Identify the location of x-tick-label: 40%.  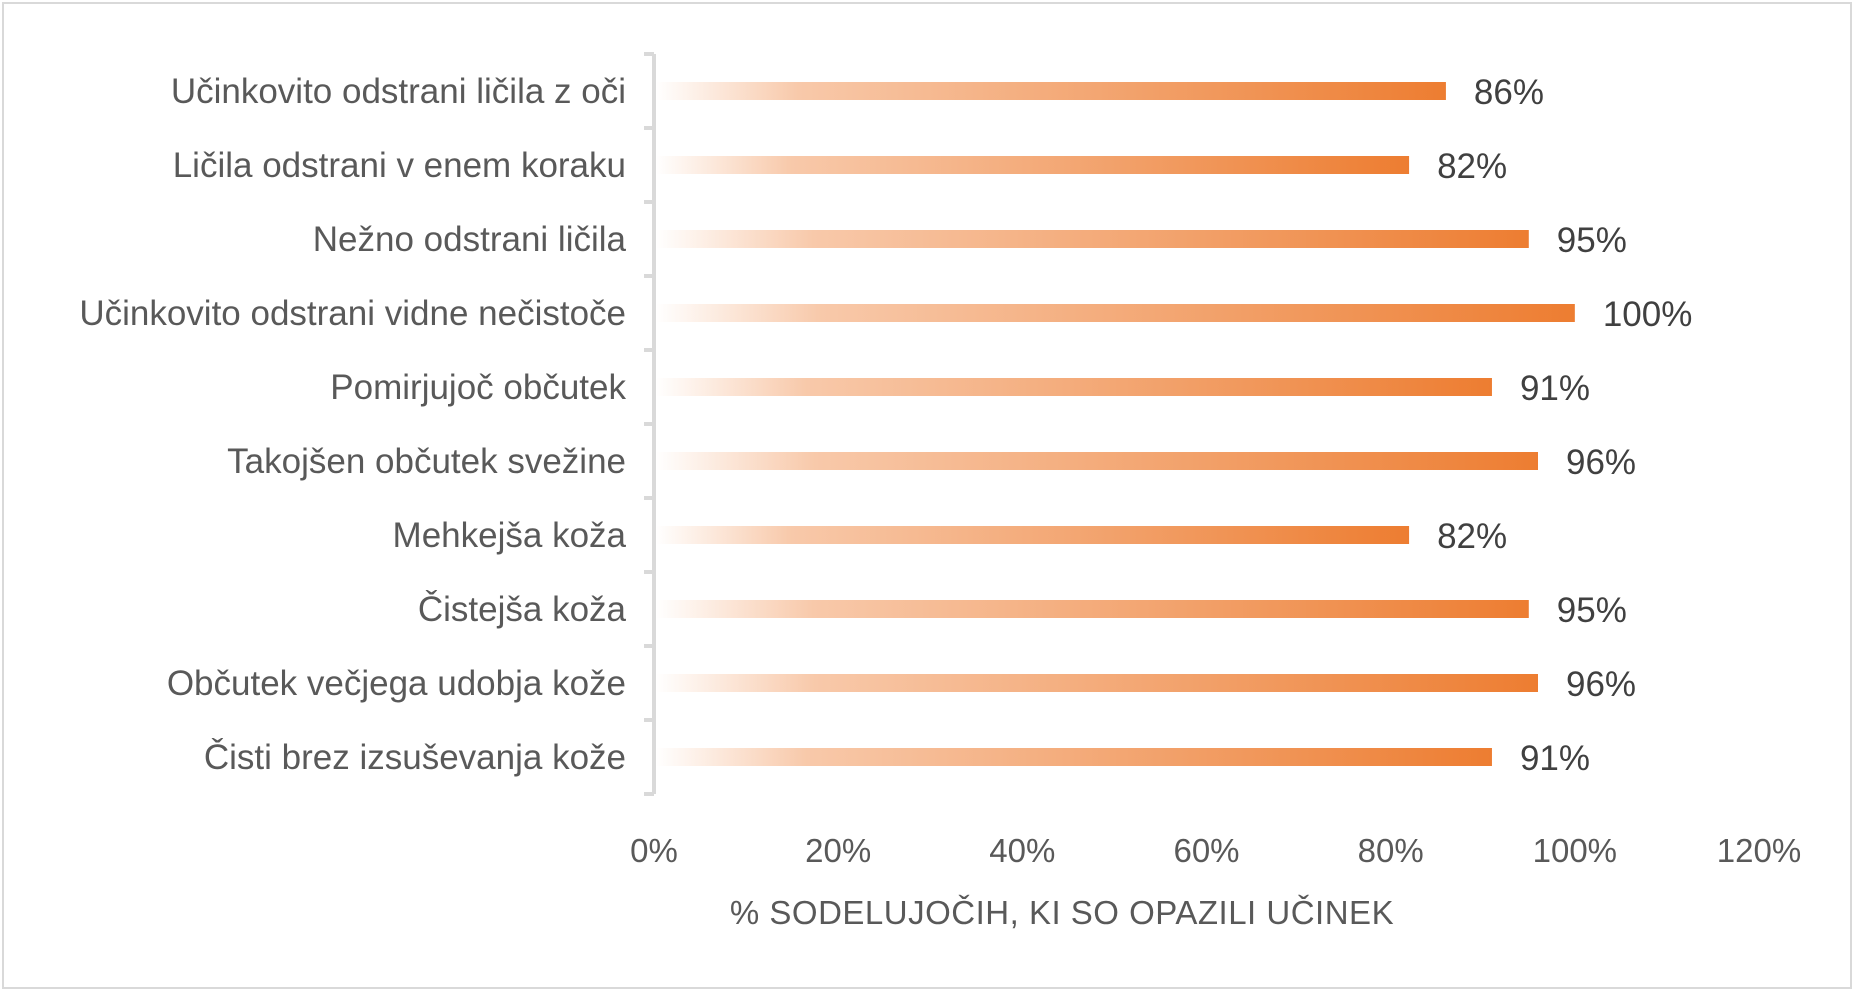
(1022, 850).